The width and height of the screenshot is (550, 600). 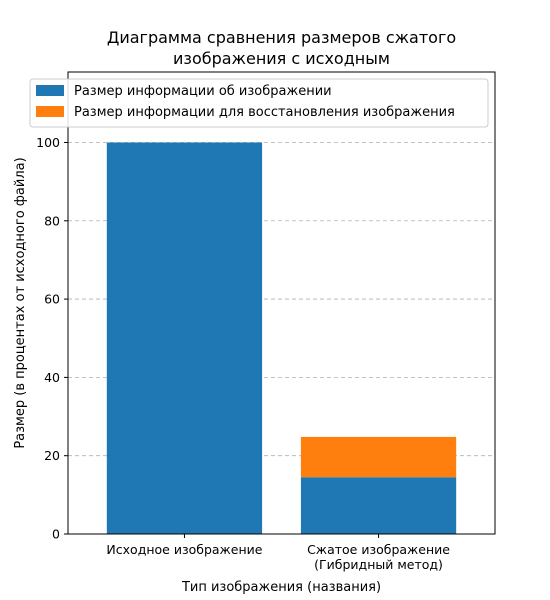 What do you see at coordinates (378, 549) in the screenshot?
I see `x-tick-label: Сжатое изображение` at bounding box center [378, 549].